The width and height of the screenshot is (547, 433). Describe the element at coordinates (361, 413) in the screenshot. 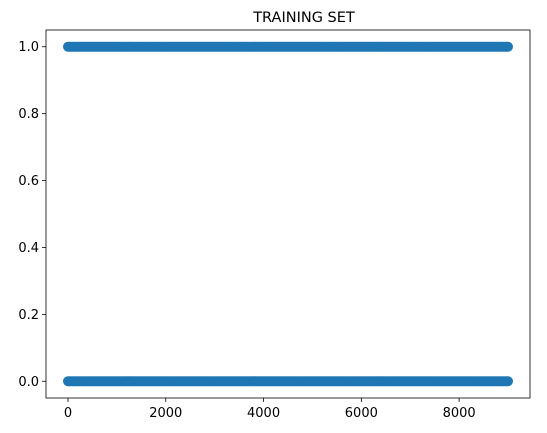

I see `x-tick-label: 6000` at that location.